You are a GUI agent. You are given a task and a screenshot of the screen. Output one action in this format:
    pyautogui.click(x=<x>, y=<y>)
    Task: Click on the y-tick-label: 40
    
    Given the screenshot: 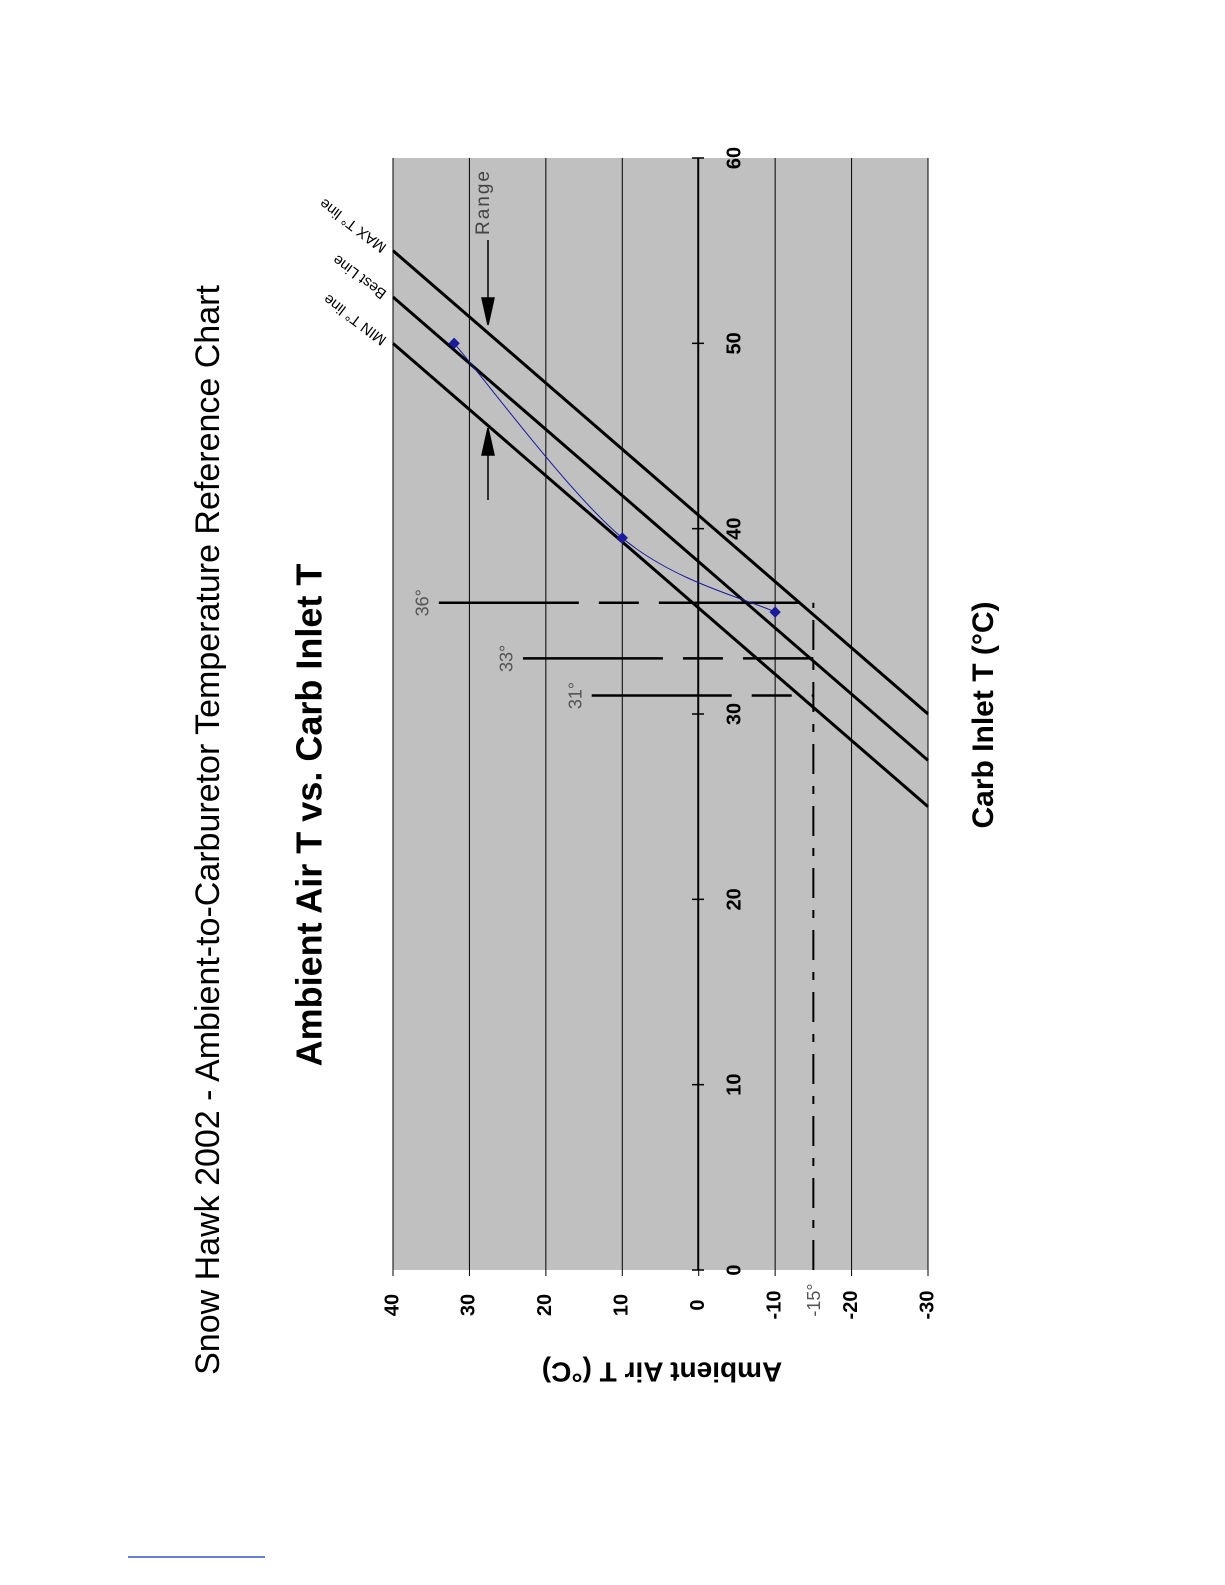 What is the action you would take?
    pyautogui.click(x=392, y=1305)
    